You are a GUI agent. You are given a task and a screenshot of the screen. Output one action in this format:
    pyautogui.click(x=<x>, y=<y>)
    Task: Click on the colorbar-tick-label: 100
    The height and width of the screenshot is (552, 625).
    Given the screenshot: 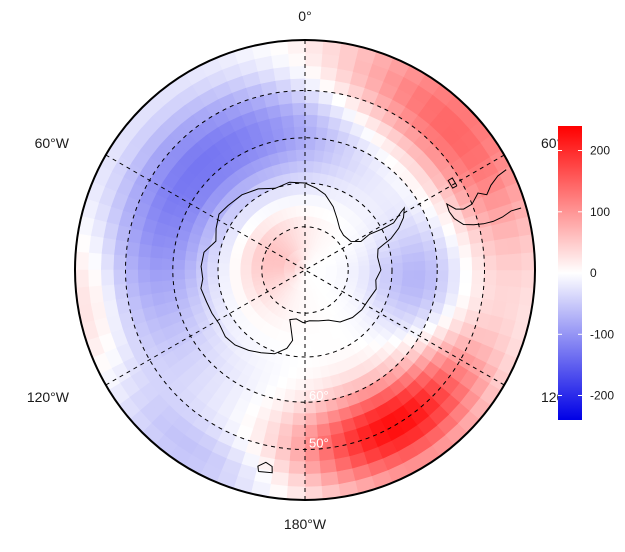 What is the action you would take?
    pyautogui.click(x=600, y=212)
    